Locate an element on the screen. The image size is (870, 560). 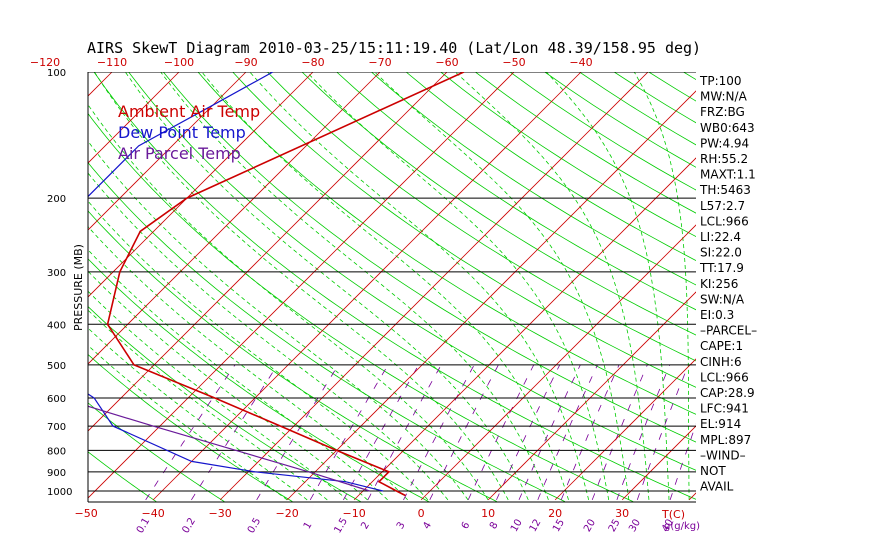
pressure-label: 900 is located at coordinates (56, 473).